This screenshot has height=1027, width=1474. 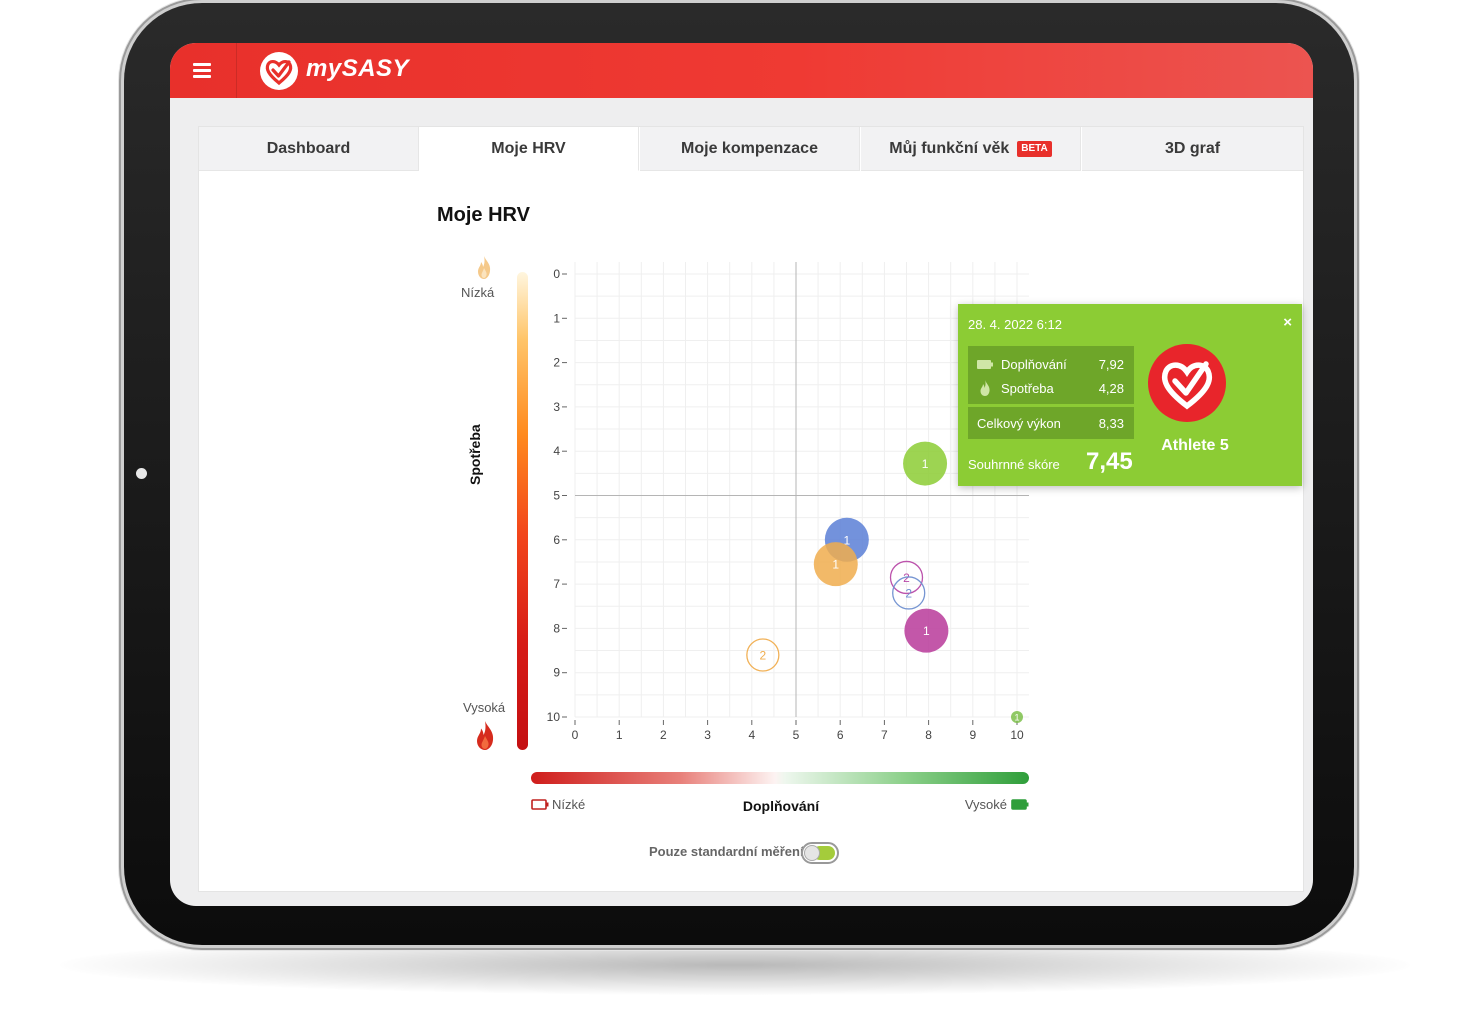 I want to click on tab-muj-funkcni-vek: Můj funkční věk BETA, so click(x=971, y=149).